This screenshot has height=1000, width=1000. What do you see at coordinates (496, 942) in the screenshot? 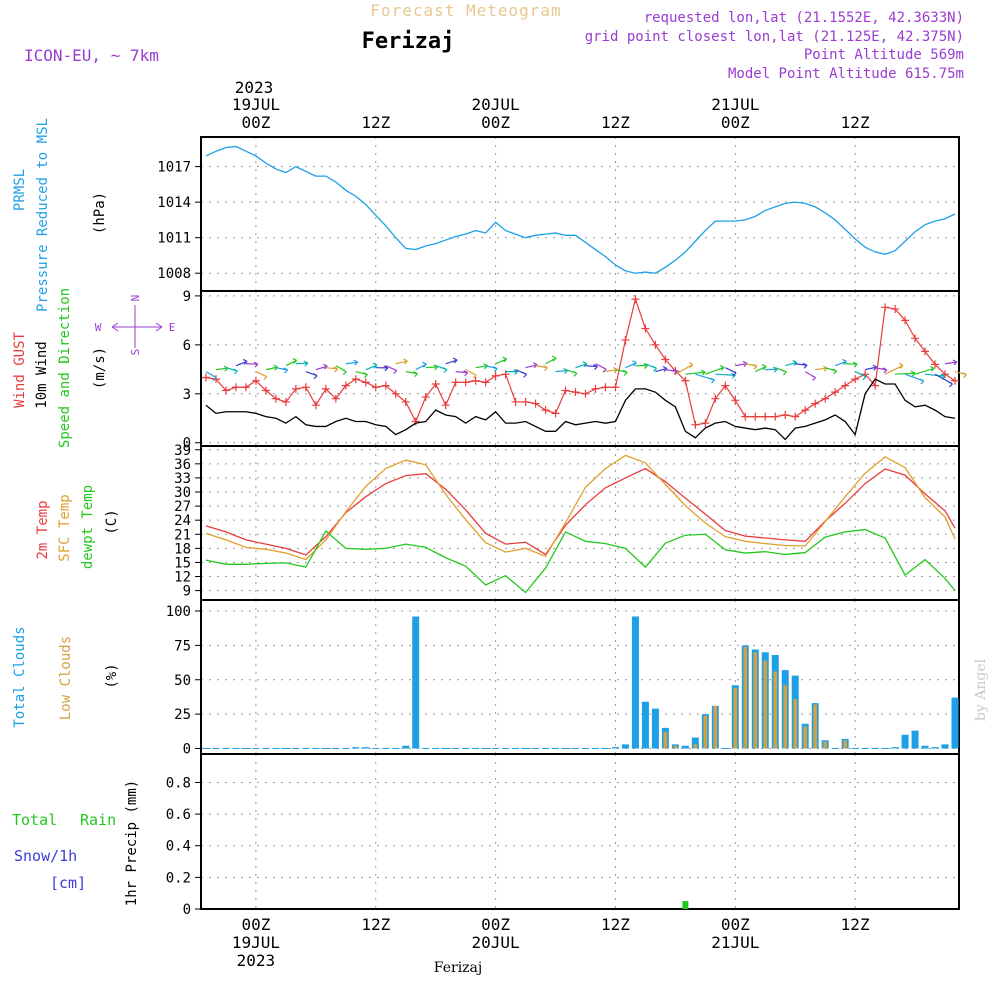
I see `bottom-date-label: 20JUL` at bounding box center [496, 942].